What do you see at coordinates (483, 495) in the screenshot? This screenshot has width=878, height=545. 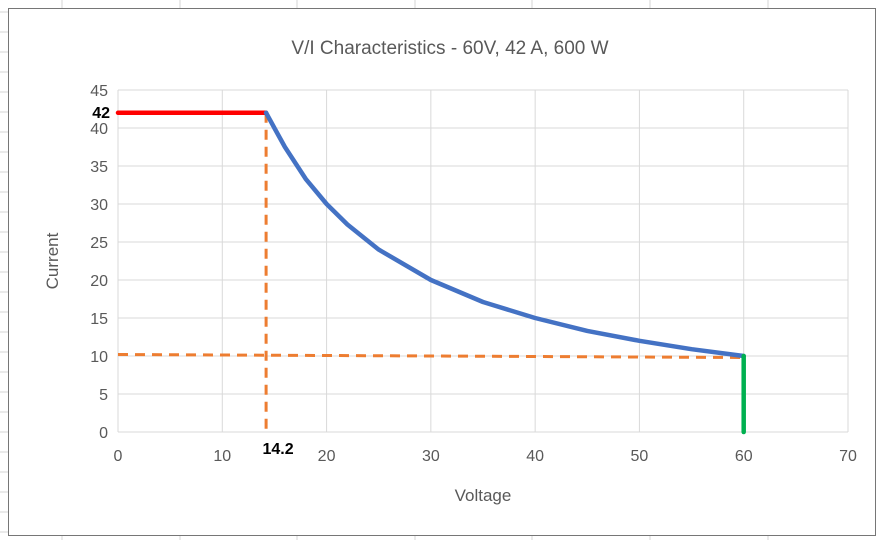 I see `x-axis-title: Voltage` at bounding box center [483, 495].